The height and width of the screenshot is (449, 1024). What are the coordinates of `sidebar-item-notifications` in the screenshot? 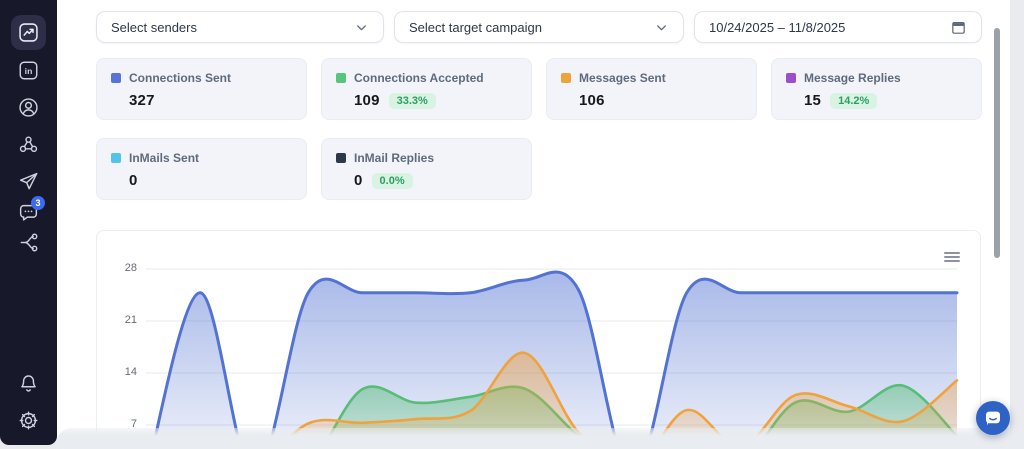 It's located at (28, 383).